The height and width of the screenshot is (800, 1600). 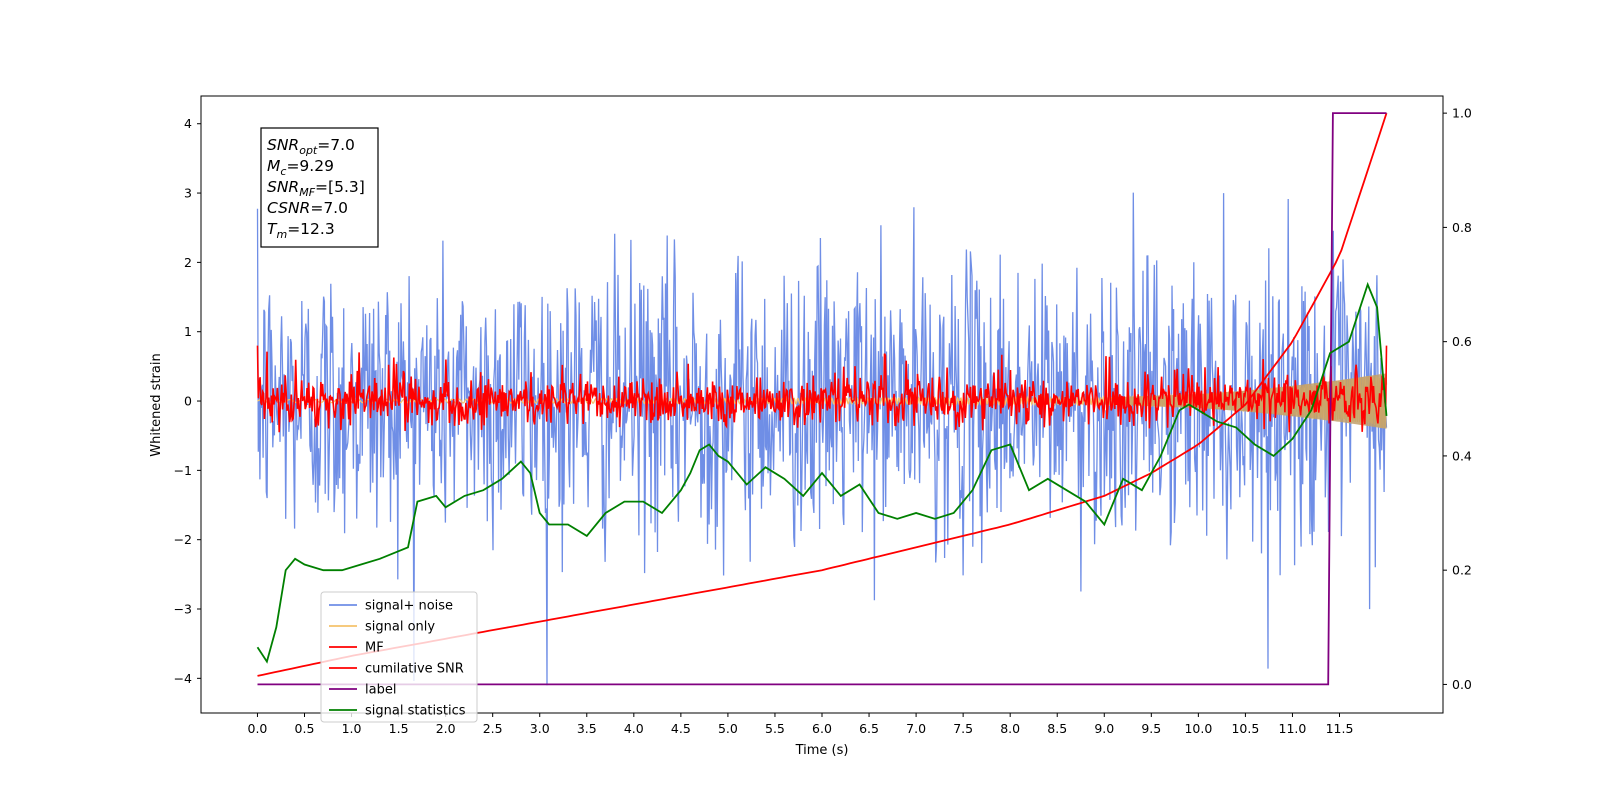 What do you see at coordinates (415, 711) in the screenshot?
I see `legend-label: signal statistics` at bounding box center [415, 711].